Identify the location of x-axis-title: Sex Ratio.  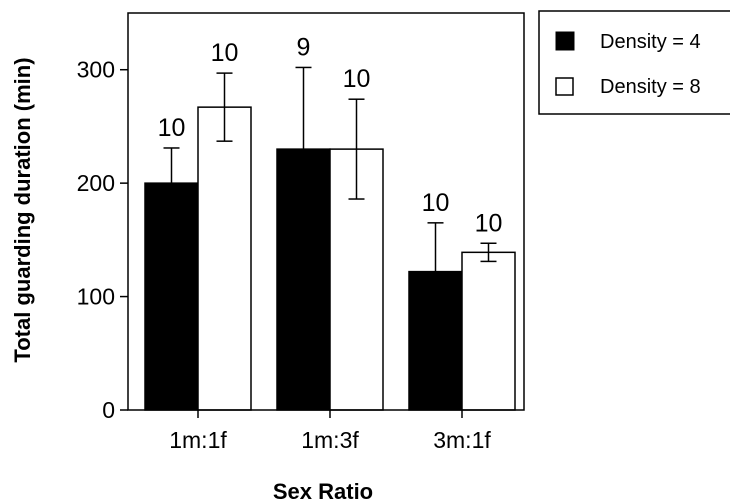
(323, 491).